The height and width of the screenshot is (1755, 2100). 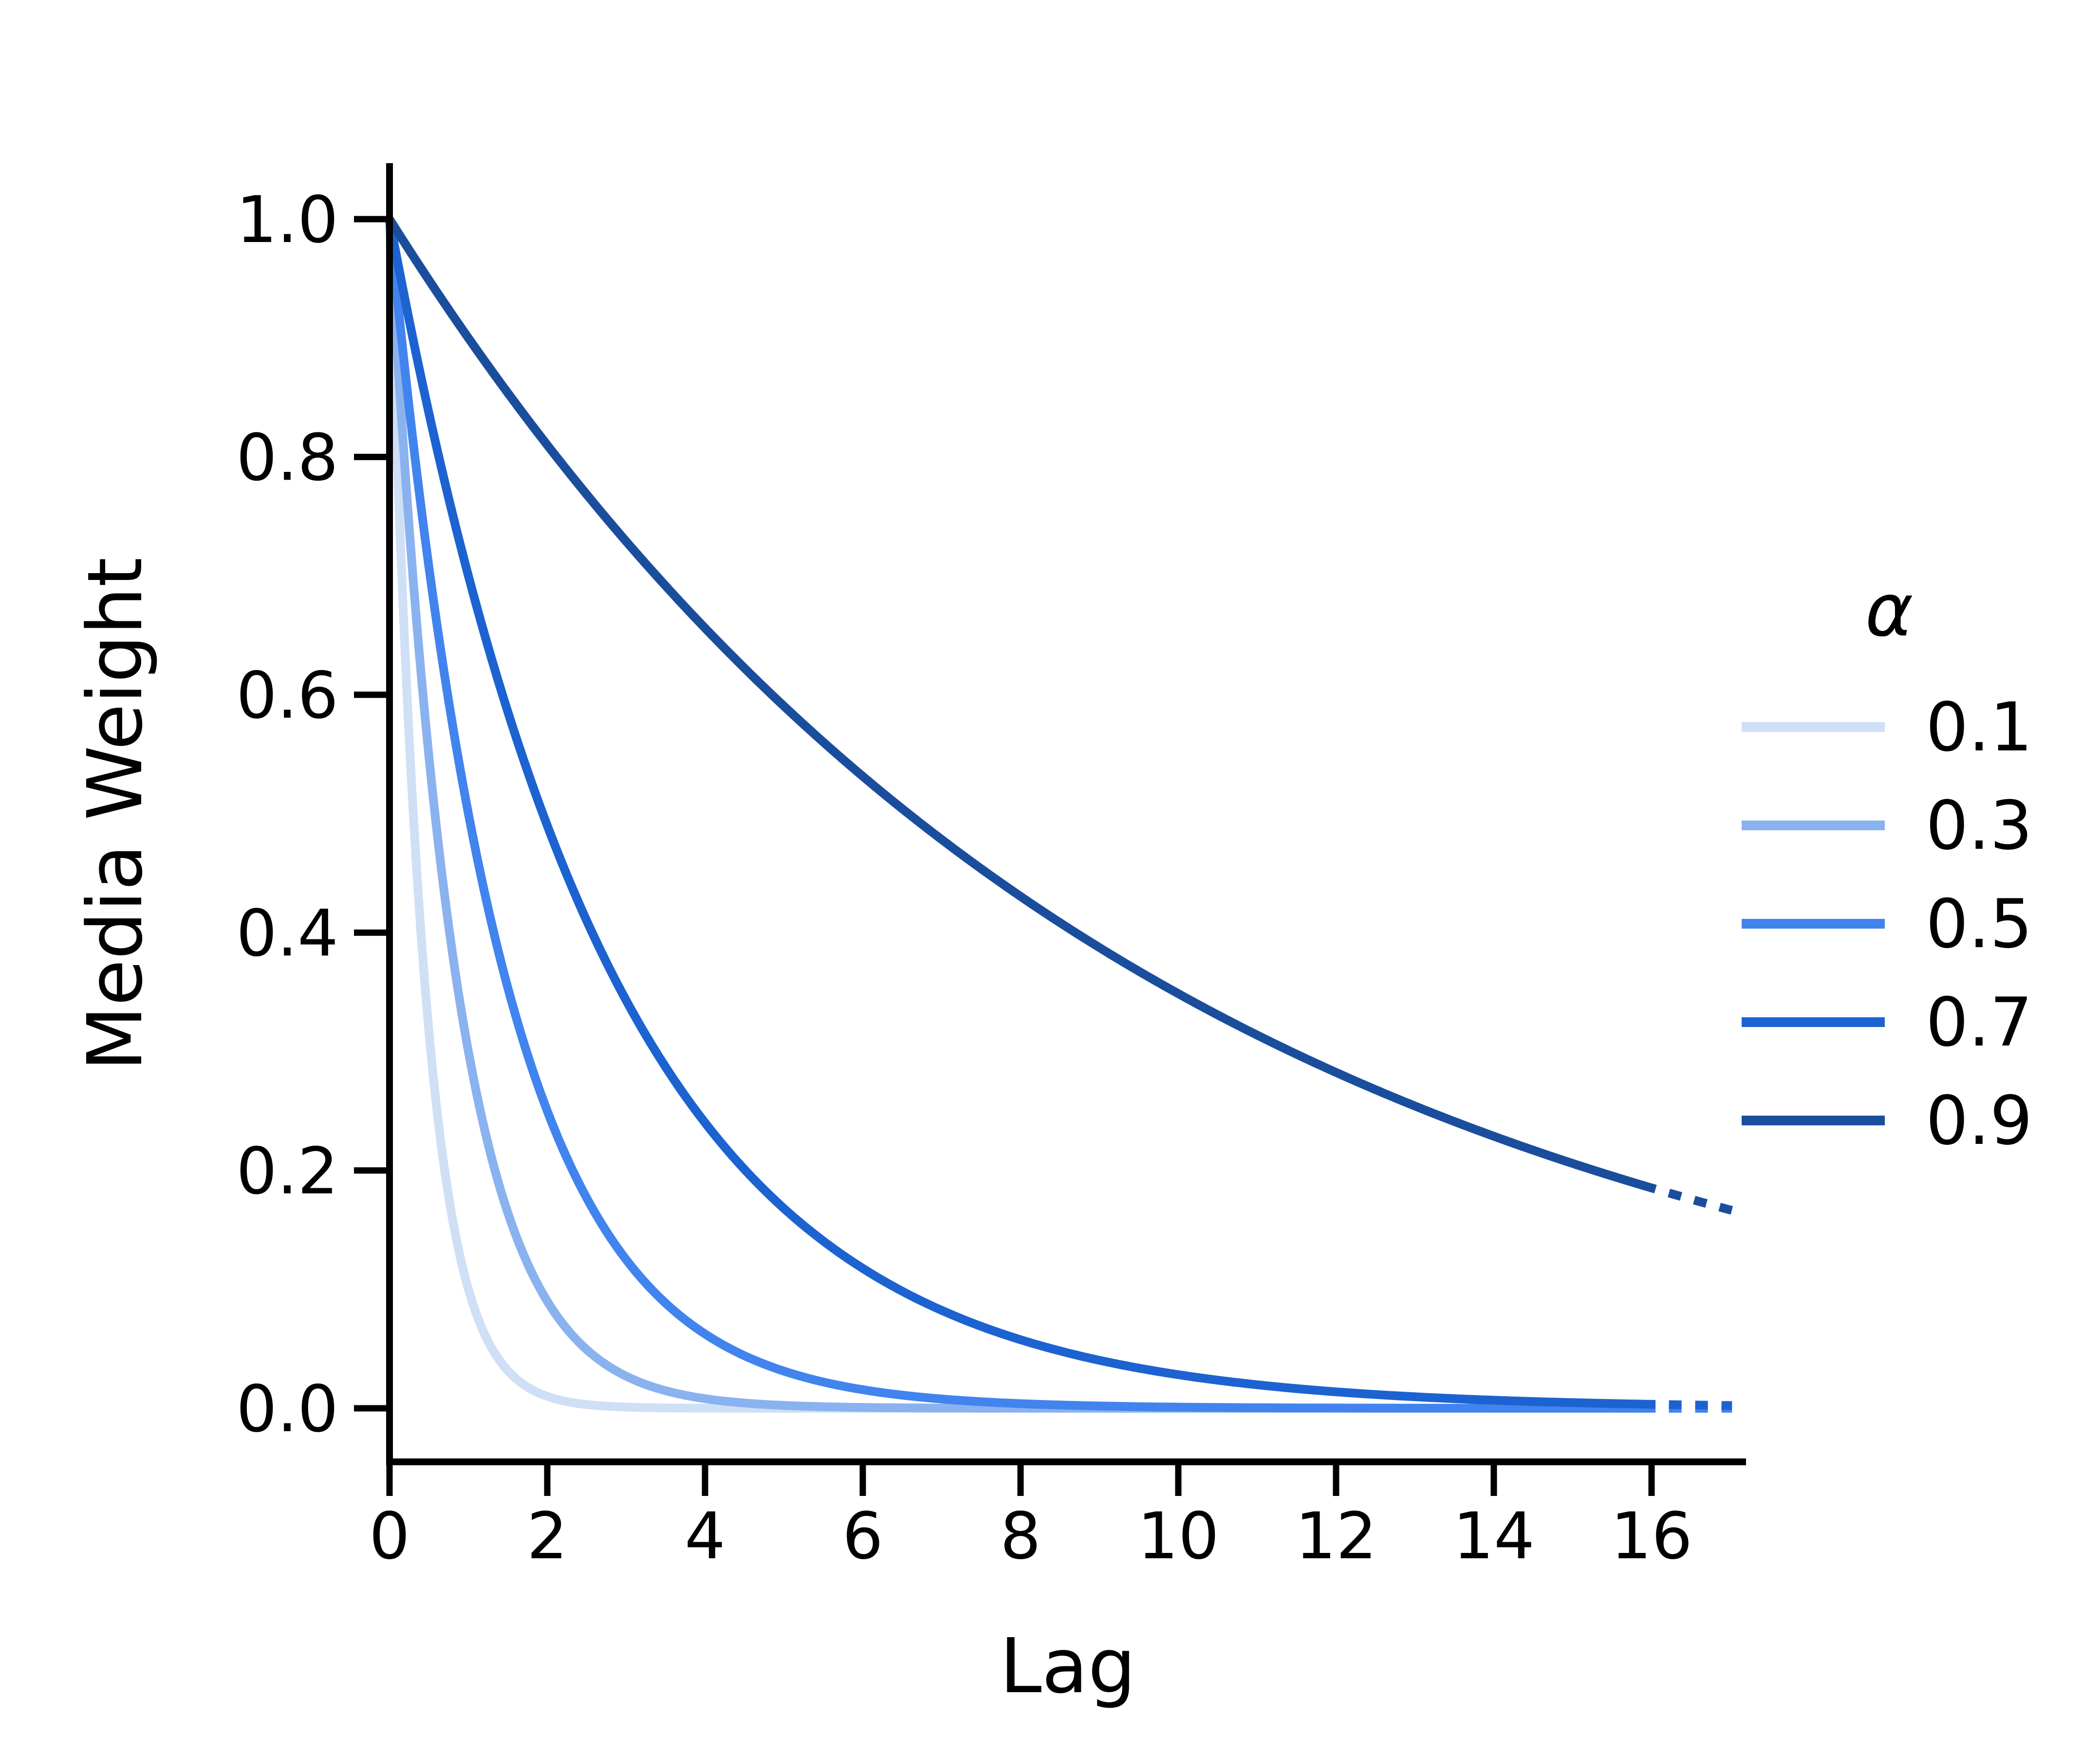 What do you see at coordinates (1979, 1121) in the screenshot?
I see `legend-entry-label: 0.9` at bounding box center [1979, 1121].